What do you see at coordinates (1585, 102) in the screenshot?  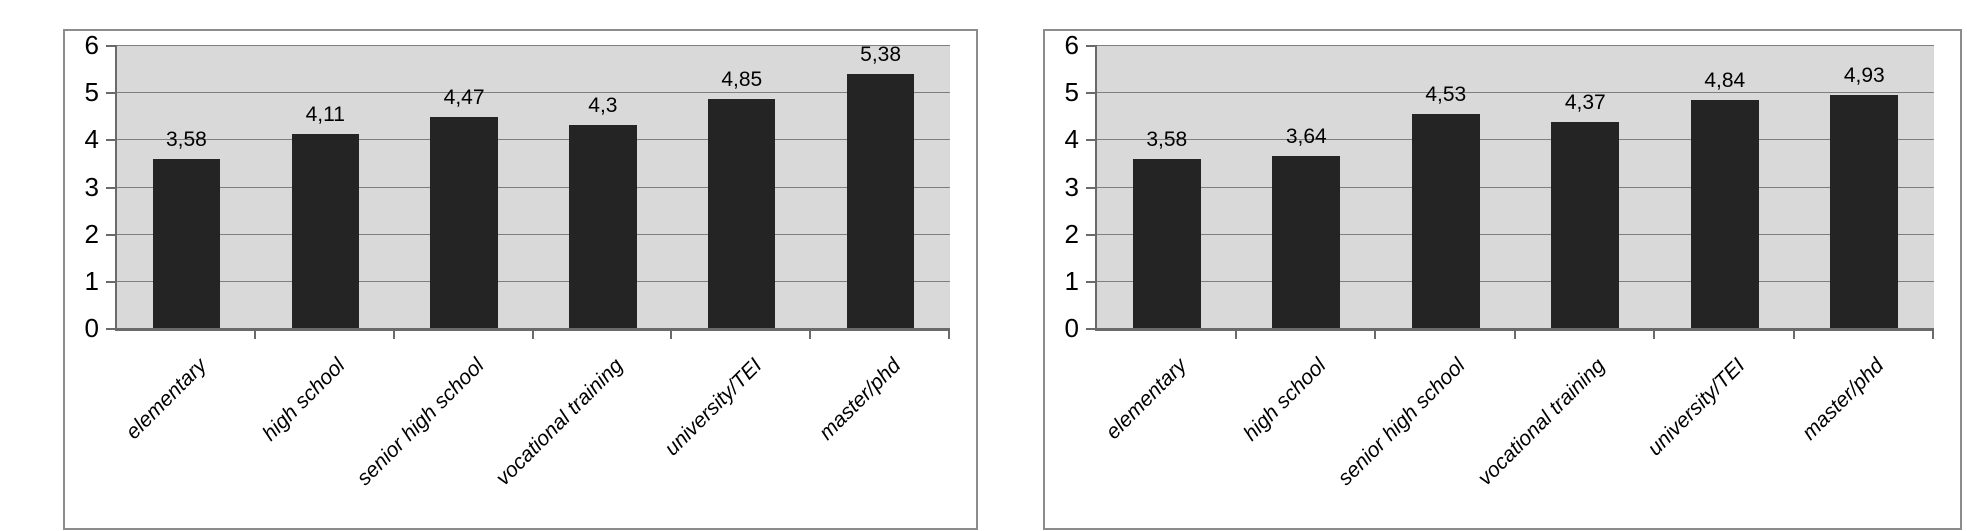 I see `bar-value-label: 4,37` at bounding box center [1585, 102].